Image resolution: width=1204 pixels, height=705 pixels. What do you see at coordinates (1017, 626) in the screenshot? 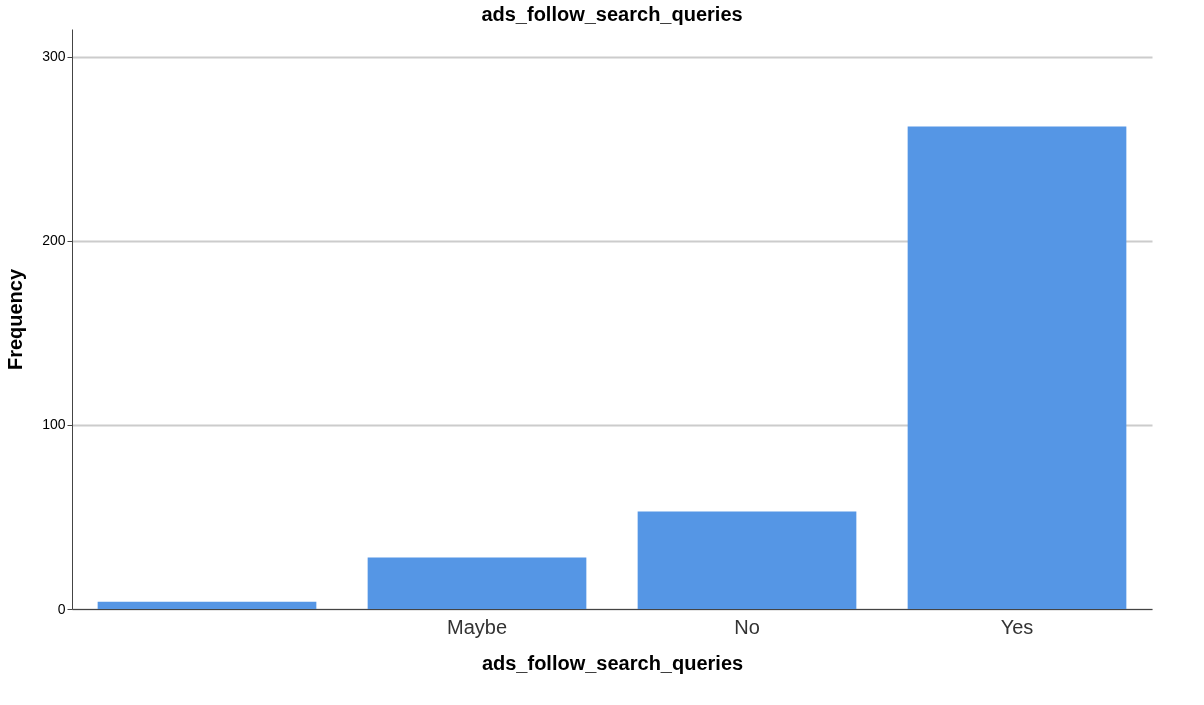
I see `x-tick-label: Yes` at bounding box center [1017, 626].